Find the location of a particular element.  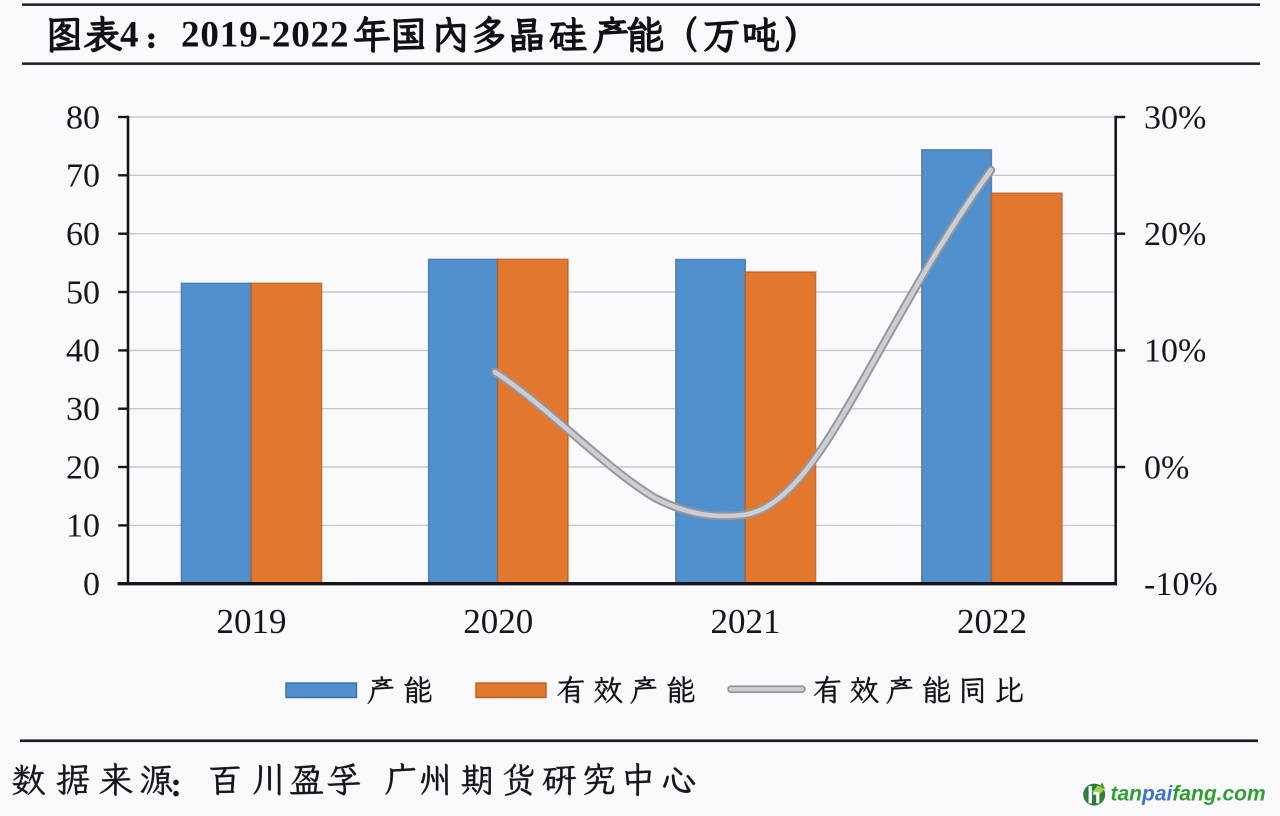

svg-text: 0% is located at coordinates (1166, 467).